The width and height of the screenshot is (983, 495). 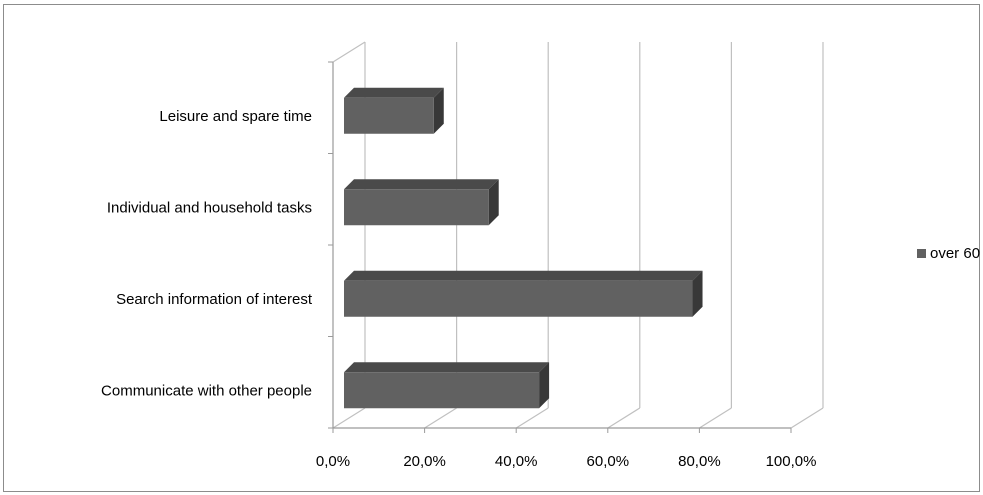 I want to click on x-tick-label: 80,0%, so click(x=699, y=461).